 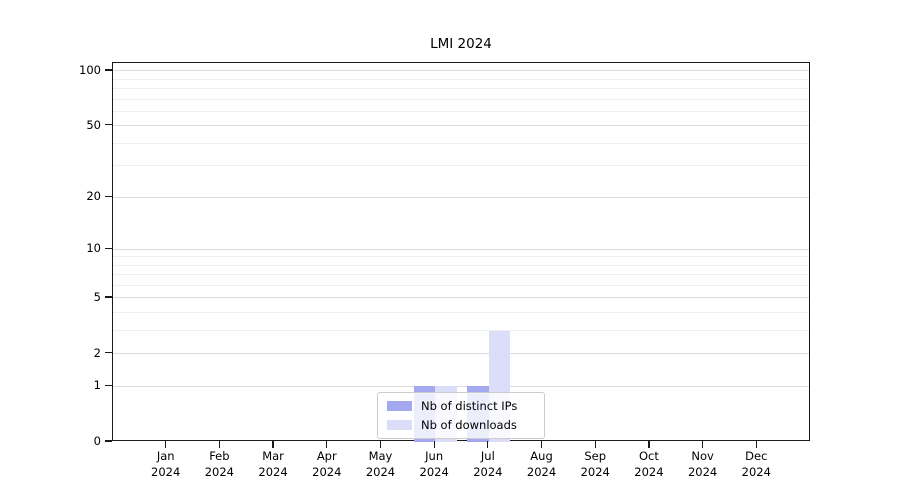 What do you see at coordinates (702, 464) in the screenshot?
I see `x-tick-label: Nov 2024` at bounding box center [702, 464].